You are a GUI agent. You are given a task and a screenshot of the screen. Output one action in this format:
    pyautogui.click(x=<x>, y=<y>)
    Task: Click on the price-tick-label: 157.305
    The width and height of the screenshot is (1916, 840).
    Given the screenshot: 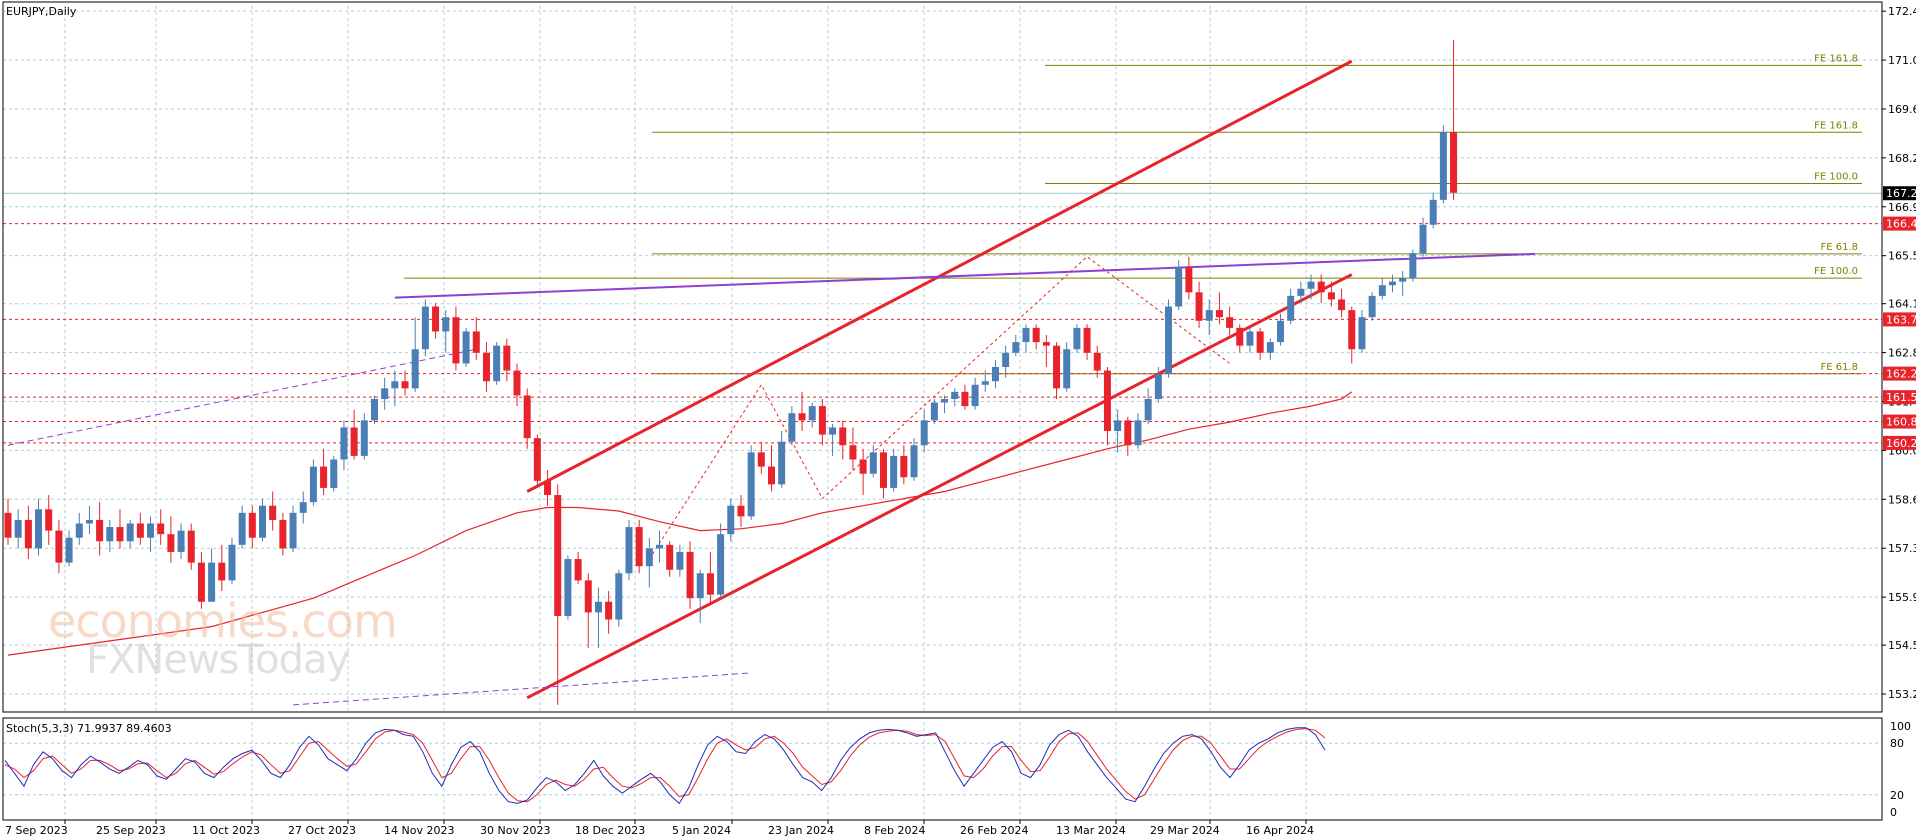 What is the action you would take?
    pyautogui.click(x=1902, y=548)
    